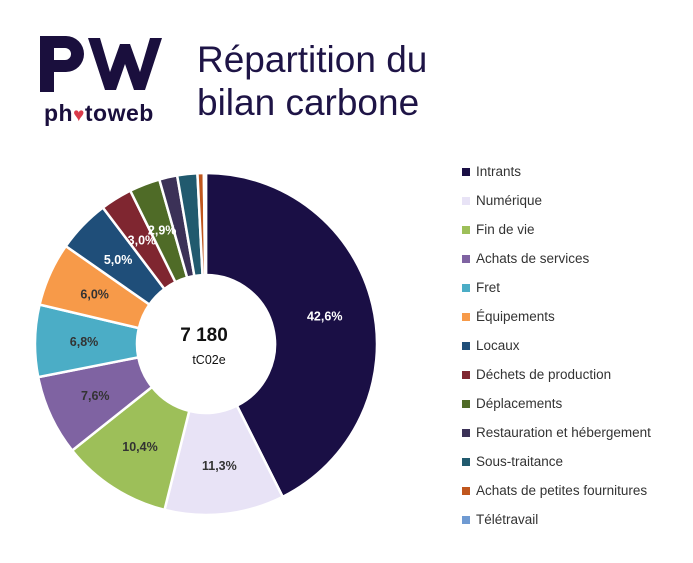 This screenshot has height=563, width=693. What do you see at coordinates (95, 396) in the screenshot?
I see `slice-data-label: 7,6%` at bounding box center [95, 396].